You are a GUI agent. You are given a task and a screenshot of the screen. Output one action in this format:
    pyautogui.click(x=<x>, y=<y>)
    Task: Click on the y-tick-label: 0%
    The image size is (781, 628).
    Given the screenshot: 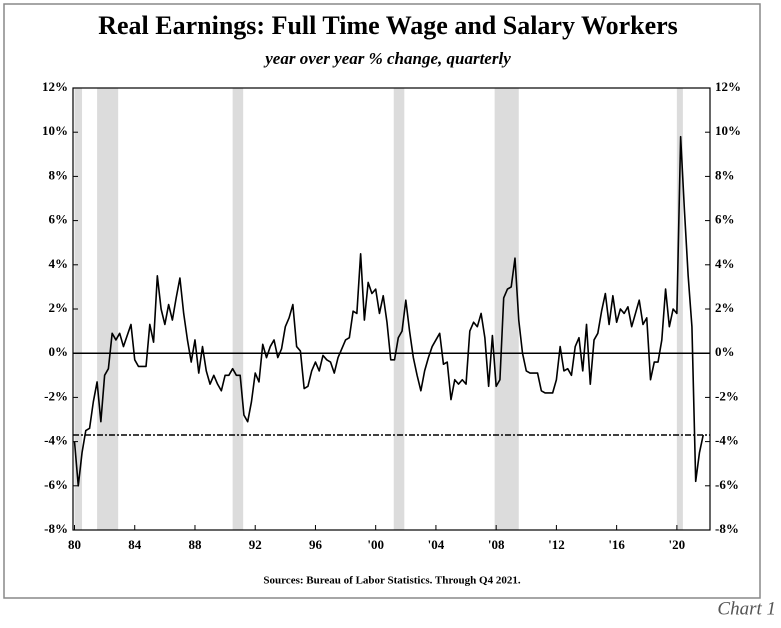 What is the action you would take?
    pyautogui.click(x=59, y=351)
    